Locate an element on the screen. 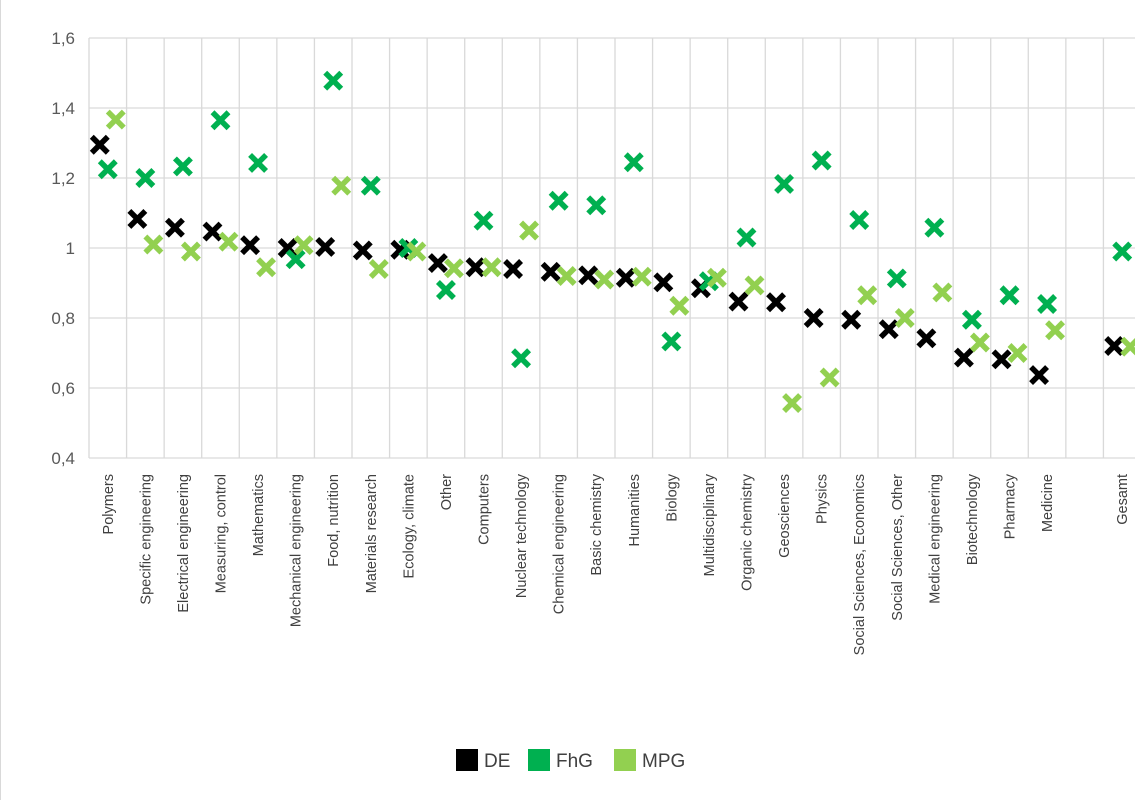 This screenshot has width=1135, height=800. x-tick-label: Measuring, control is located at coordinates (222, 533).